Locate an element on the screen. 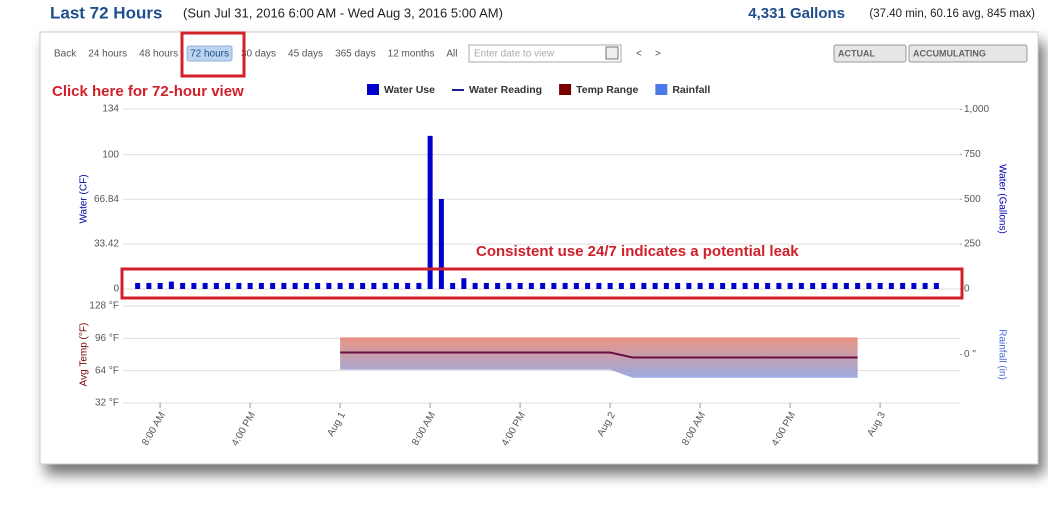  y-tick-label: 0 is located at coordinates (116, 289).